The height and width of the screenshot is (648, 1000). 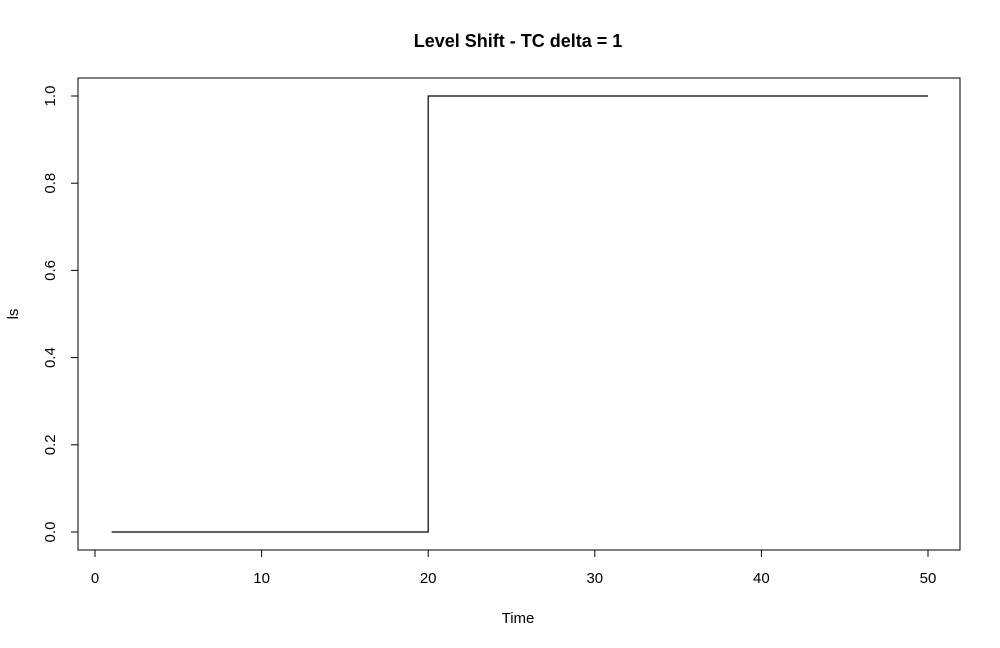 I want to click on x-tick-label: 50, so click(x=928, y=578).